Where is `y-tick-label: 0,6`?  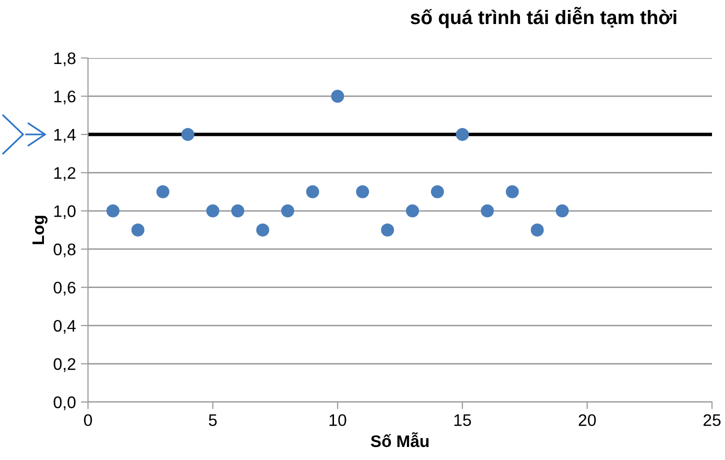
y-tick-label: 0,6 is located at coordinates (65, 289).